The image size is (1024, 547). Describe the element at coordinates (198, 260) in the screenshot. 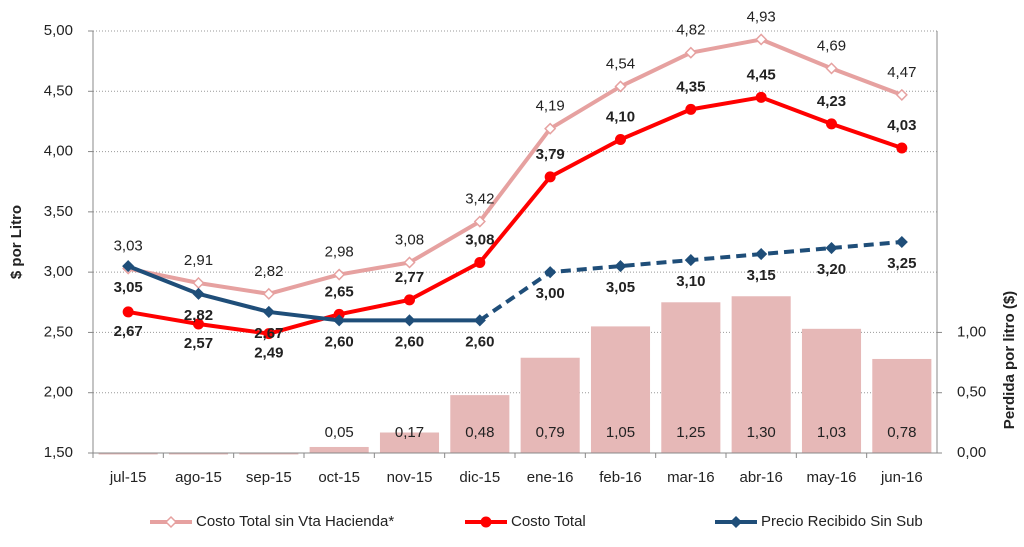

I see `data-label: 2,91` at that location.